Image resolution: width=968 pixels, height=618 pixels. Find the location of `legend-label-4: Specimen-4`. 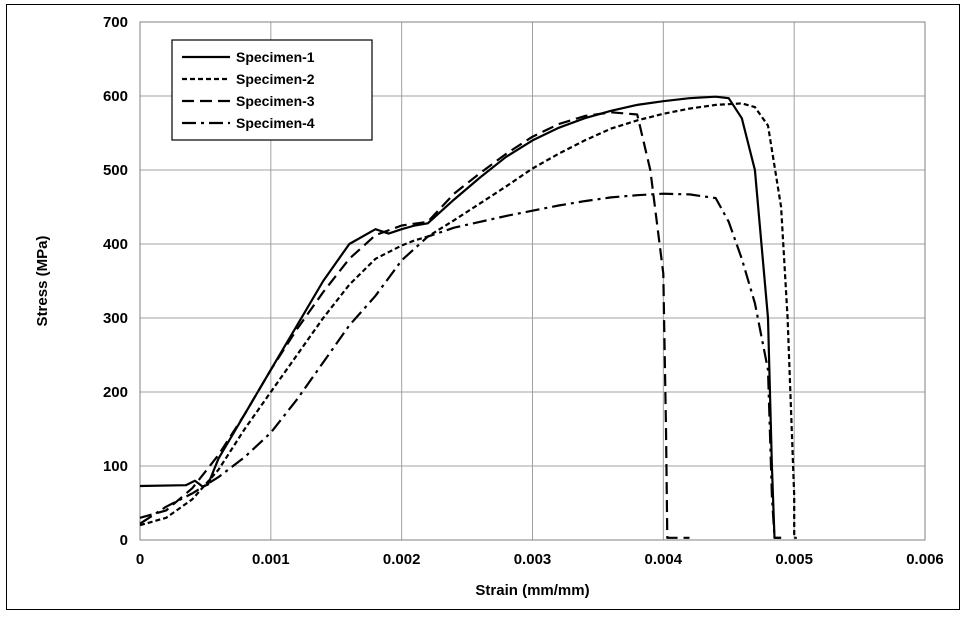

legend-label-4: Specimen-4 is located at coordinates (275, 123).